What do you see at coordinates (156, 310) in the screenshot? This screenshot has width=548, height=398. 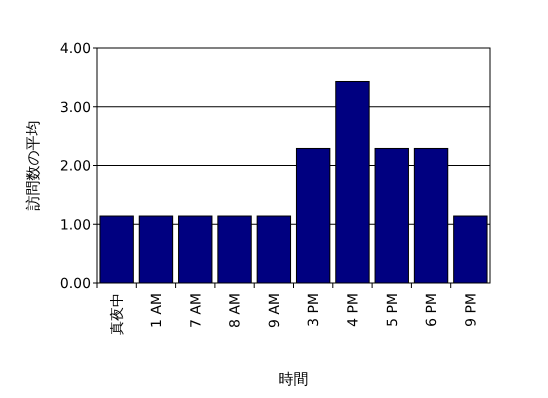 I see `x-tick-label: 1 AM` at bounding box center [156, 310].